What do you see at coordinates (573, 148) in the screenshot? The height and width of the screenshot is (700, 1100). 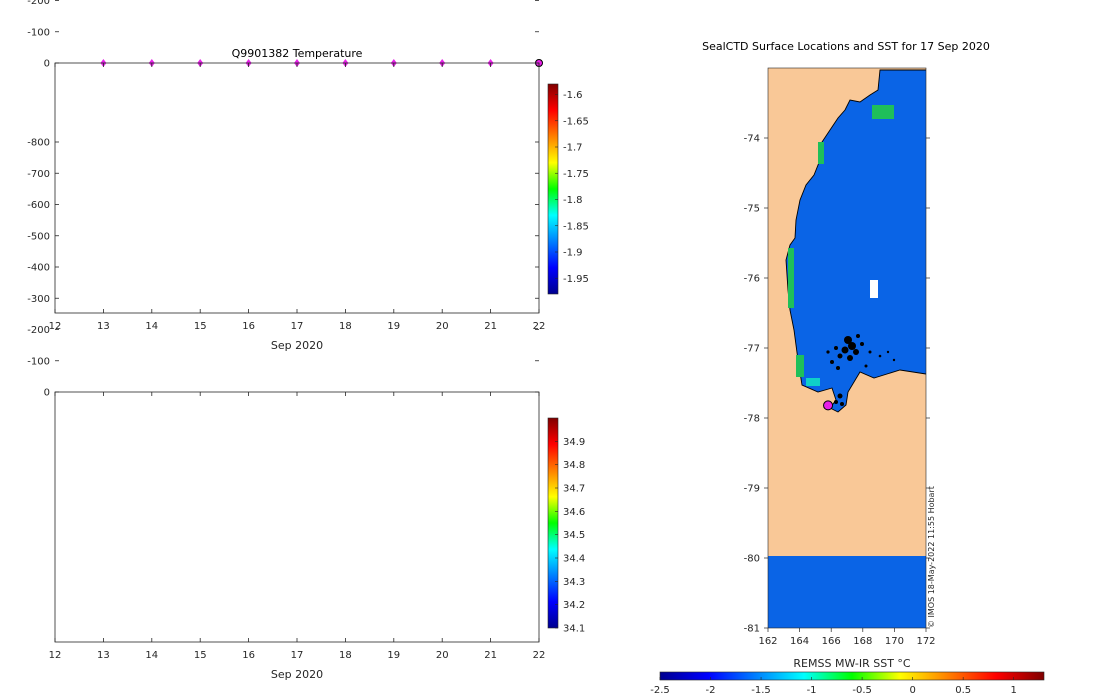 I see `colorbar-tick-label: -1.7` at bounding box center [573, 148].